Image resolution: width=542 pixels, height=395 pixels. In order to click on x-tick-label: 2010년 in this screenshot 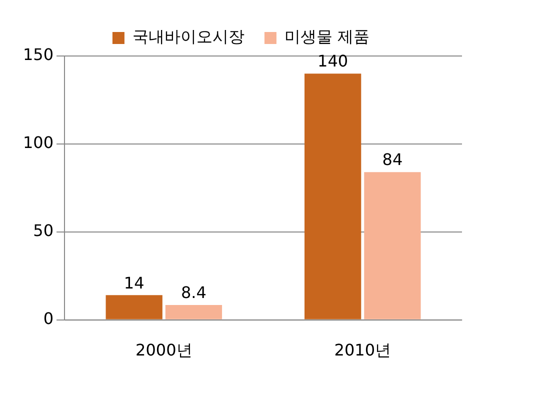, I will do `click(362, 350)`.